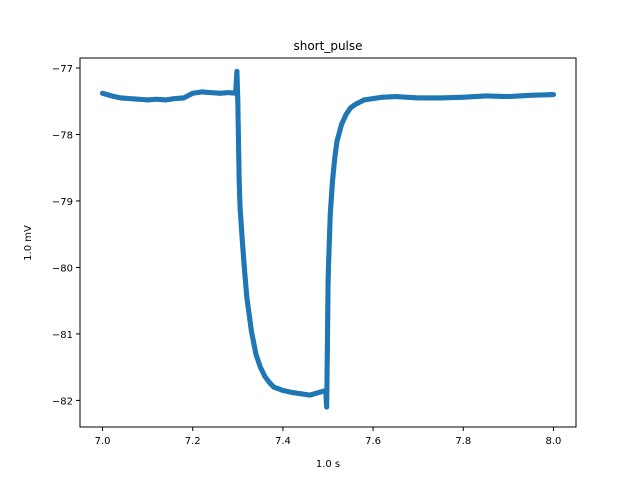 The image size is (640, 480). Describe the element at coordinates (328, 464) in the screenshot. I see `x-axis-label: 1.0 s` at that location.